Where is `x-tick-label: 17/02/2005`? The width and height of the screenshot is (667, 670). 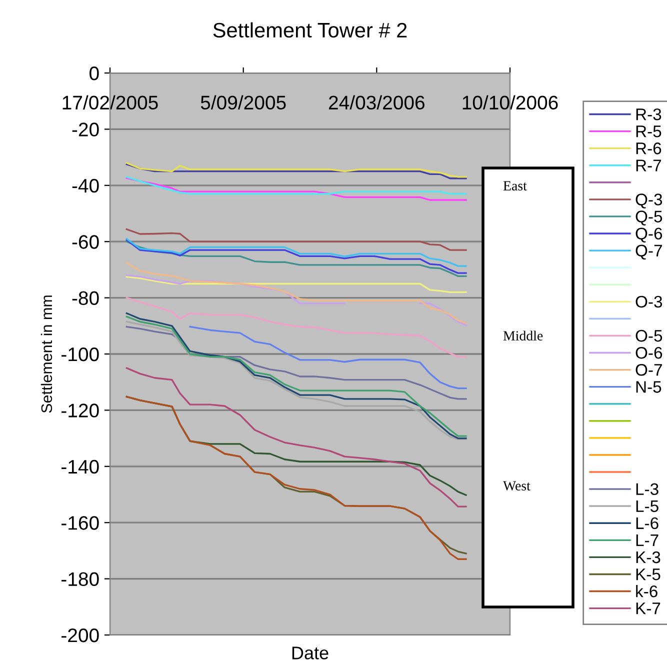 x-tick-label: 17/02/2005 is located at coordinates (110, 102).